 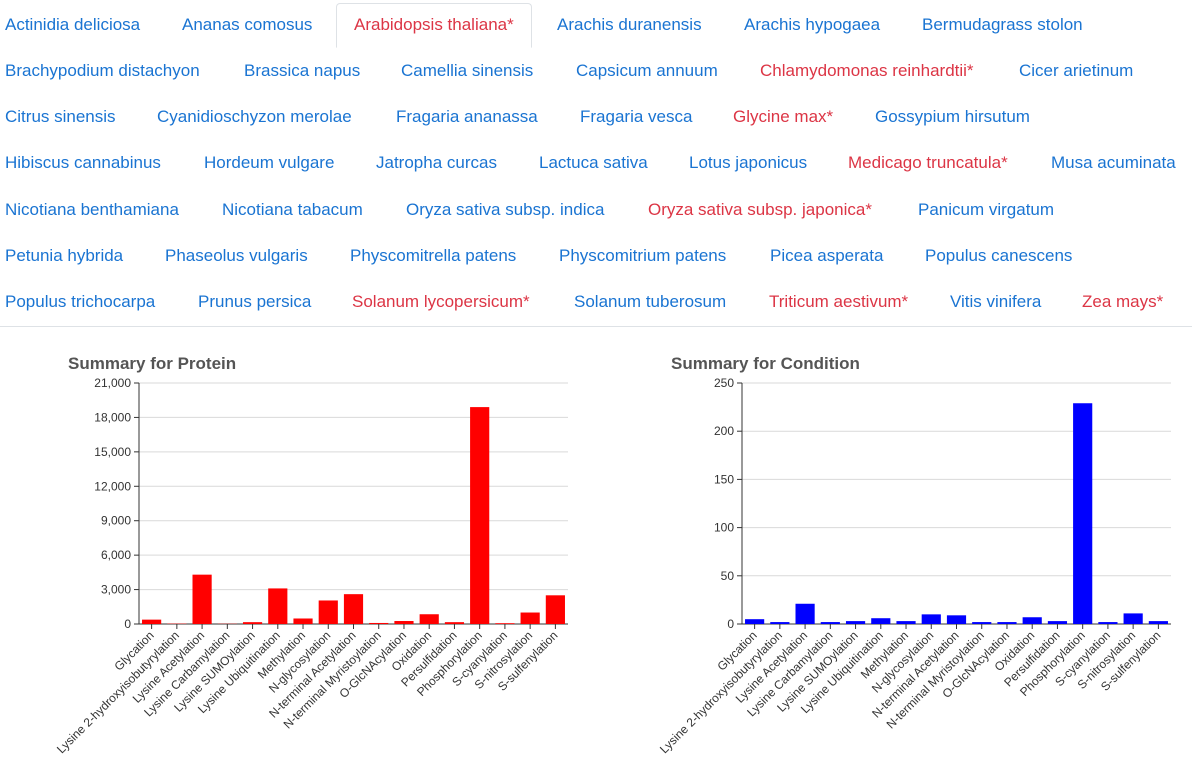 I want to click on condition-bar-oxidation, so click(x=1032, y=620).